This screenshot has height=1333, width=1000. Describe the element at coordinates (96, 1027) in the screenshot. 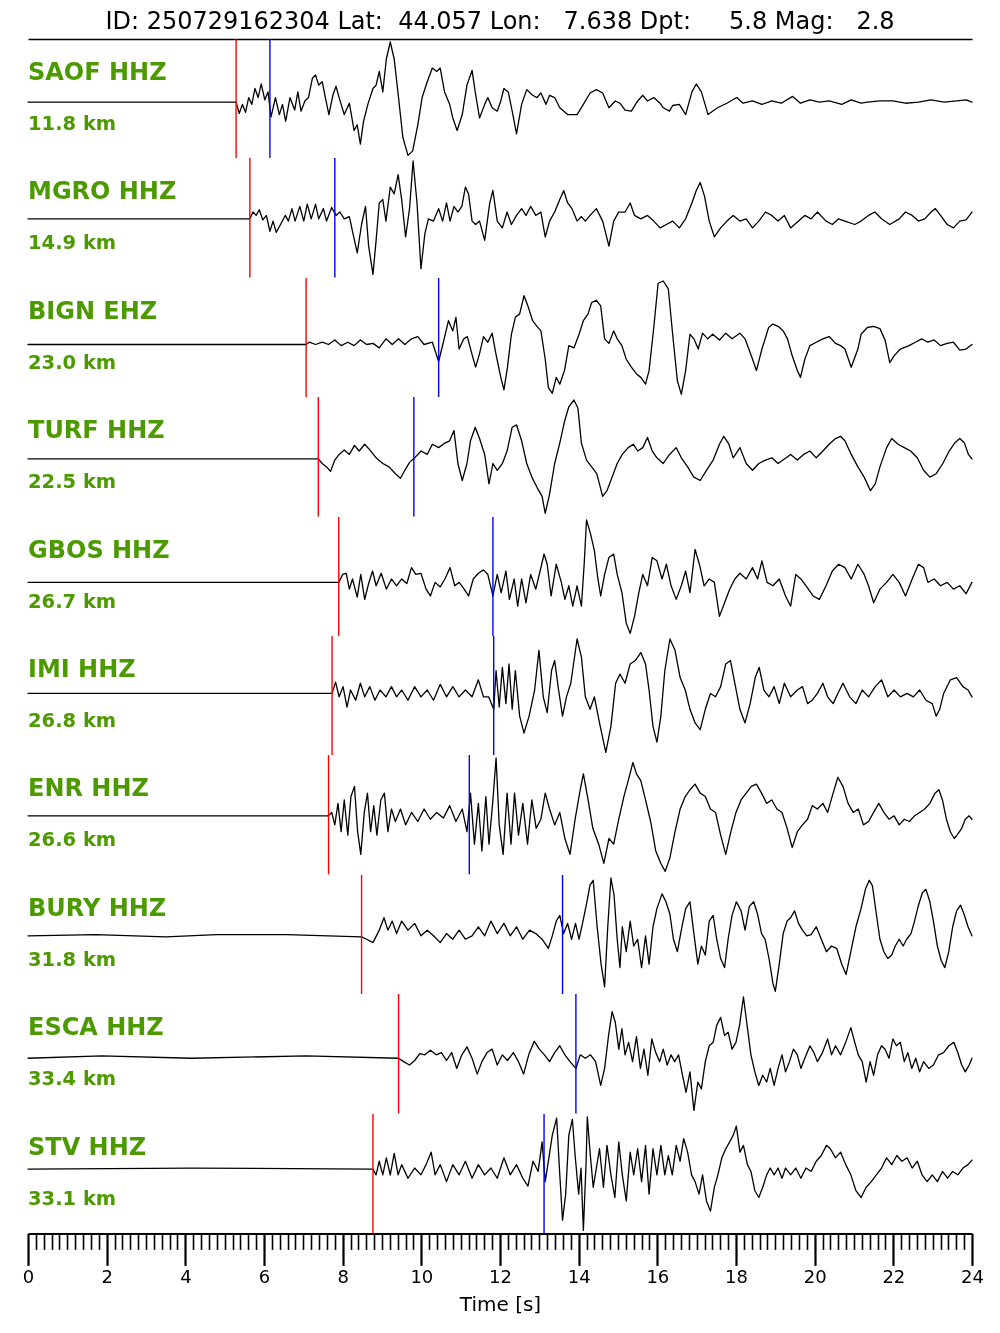

I see `annotation: ESCA HHZ` at that location.